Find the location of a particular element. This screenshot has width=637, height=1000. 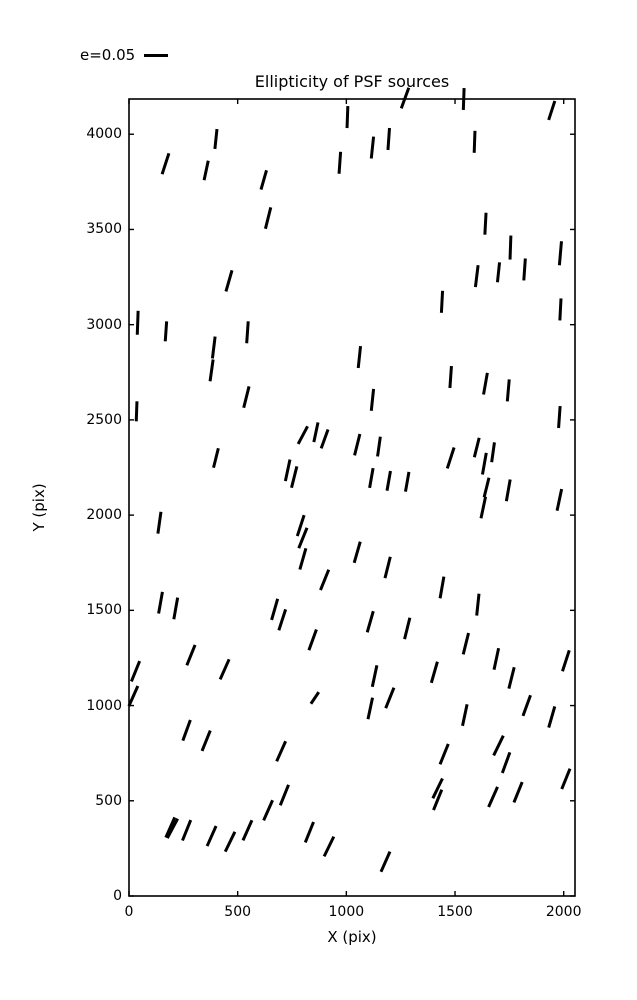

x-tick-label: 0 is located at coordinates (129, 912).